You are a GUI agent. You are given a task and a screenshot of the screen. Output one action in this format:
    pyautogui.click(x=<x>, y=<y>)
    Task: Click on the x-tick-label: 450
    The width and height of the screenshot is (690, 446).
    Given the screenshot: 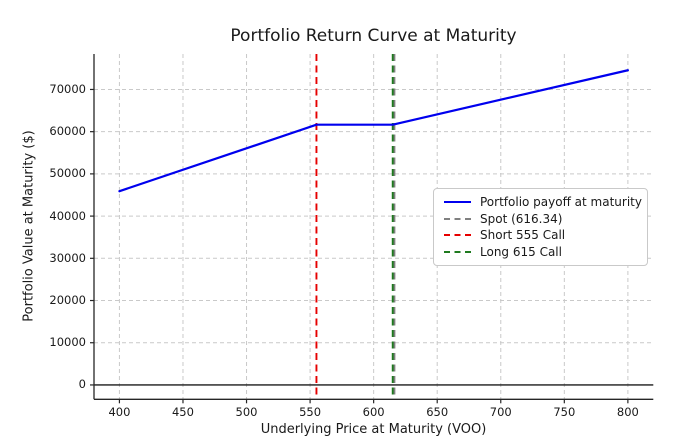 What is the action you would take?
    pyautogui.click(x=182, y=412)
    